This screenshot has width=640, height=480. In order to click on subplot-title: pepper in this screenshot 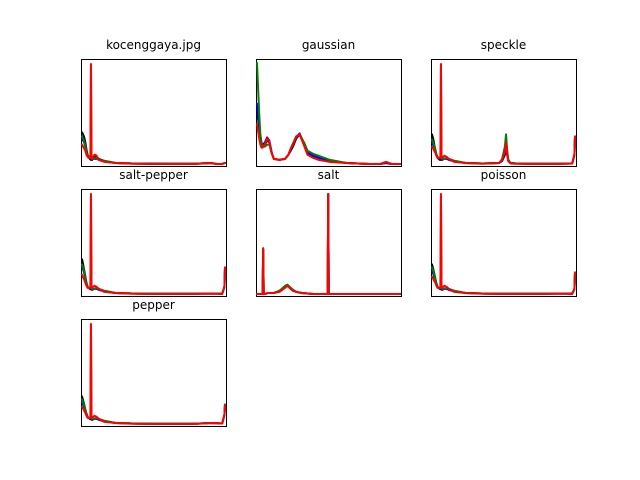, I will do `click(153, 305)`.